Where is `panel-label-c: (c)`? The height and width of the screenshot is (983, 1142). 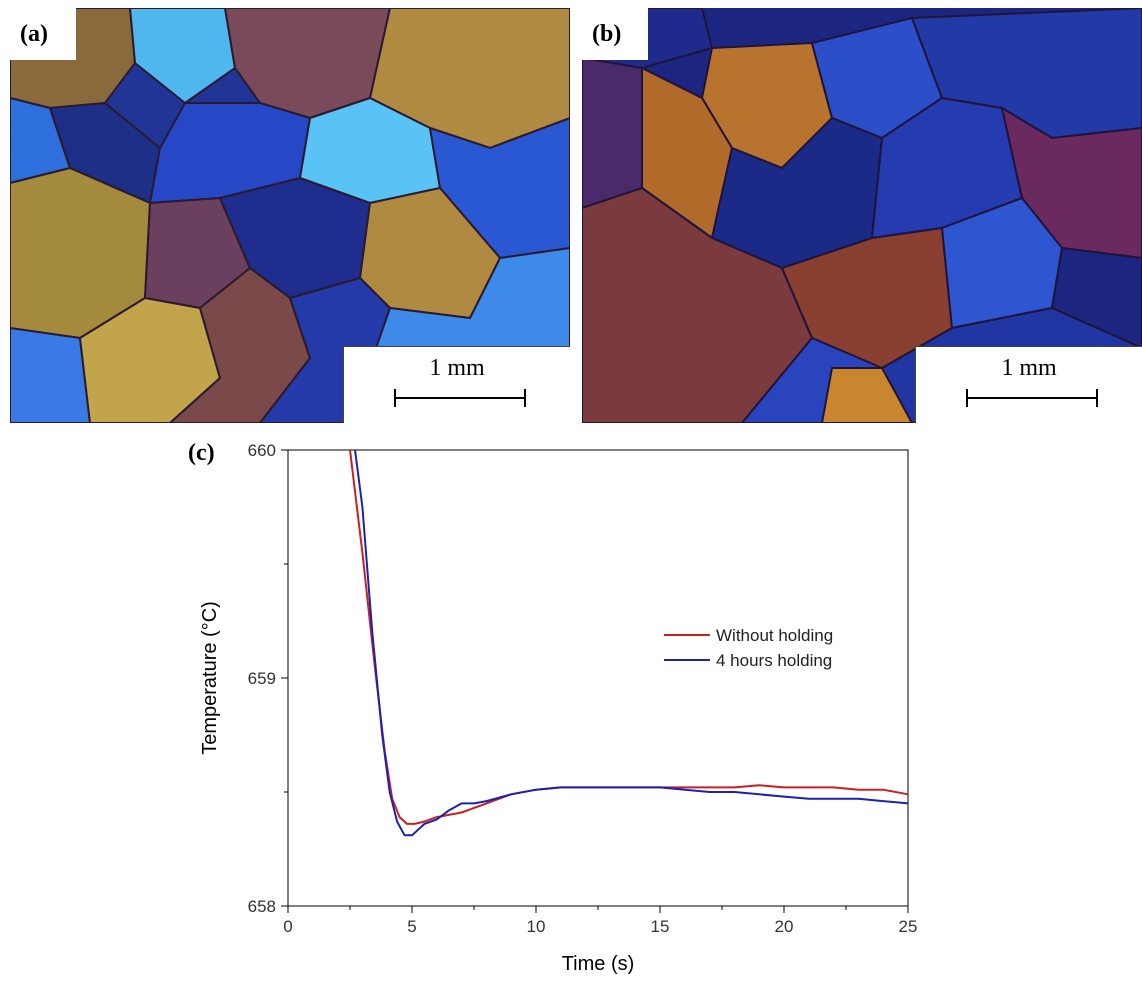 panel-label-c: (c) is located at coordinates (201, 453).